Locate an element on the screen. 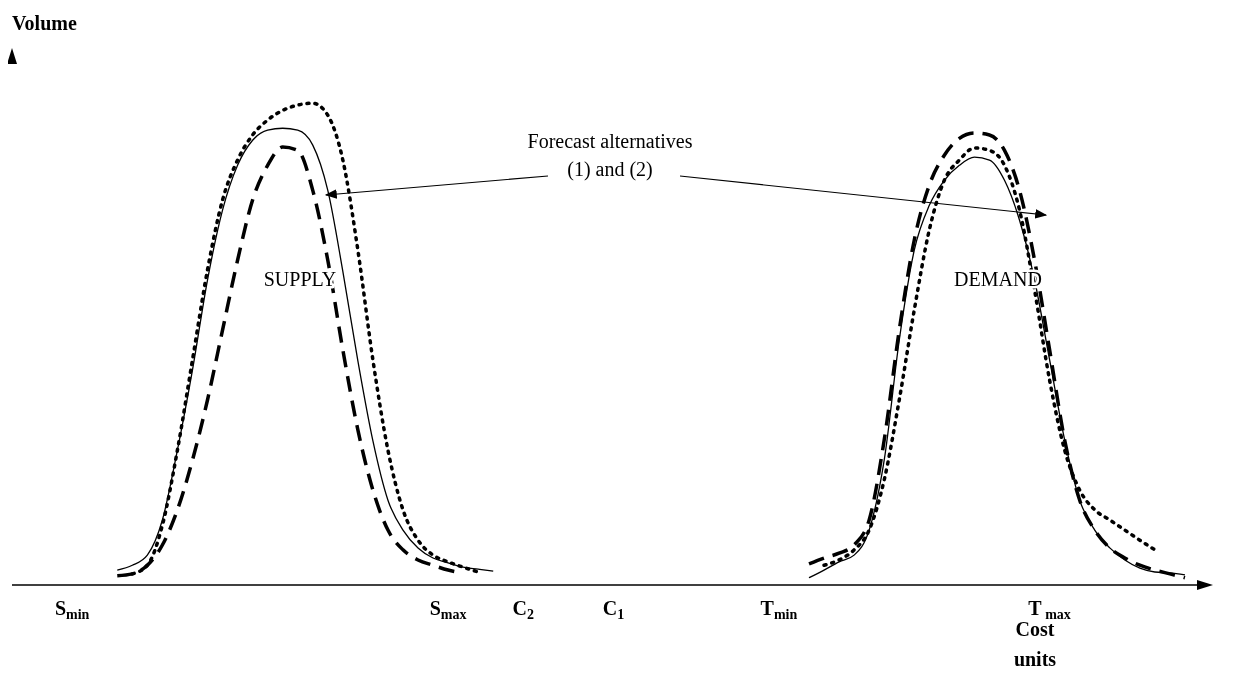 This screenshot has height=679, width=1253. annotation: Forecast alternatives (1) and (2) is located at coordinates (610, 155).